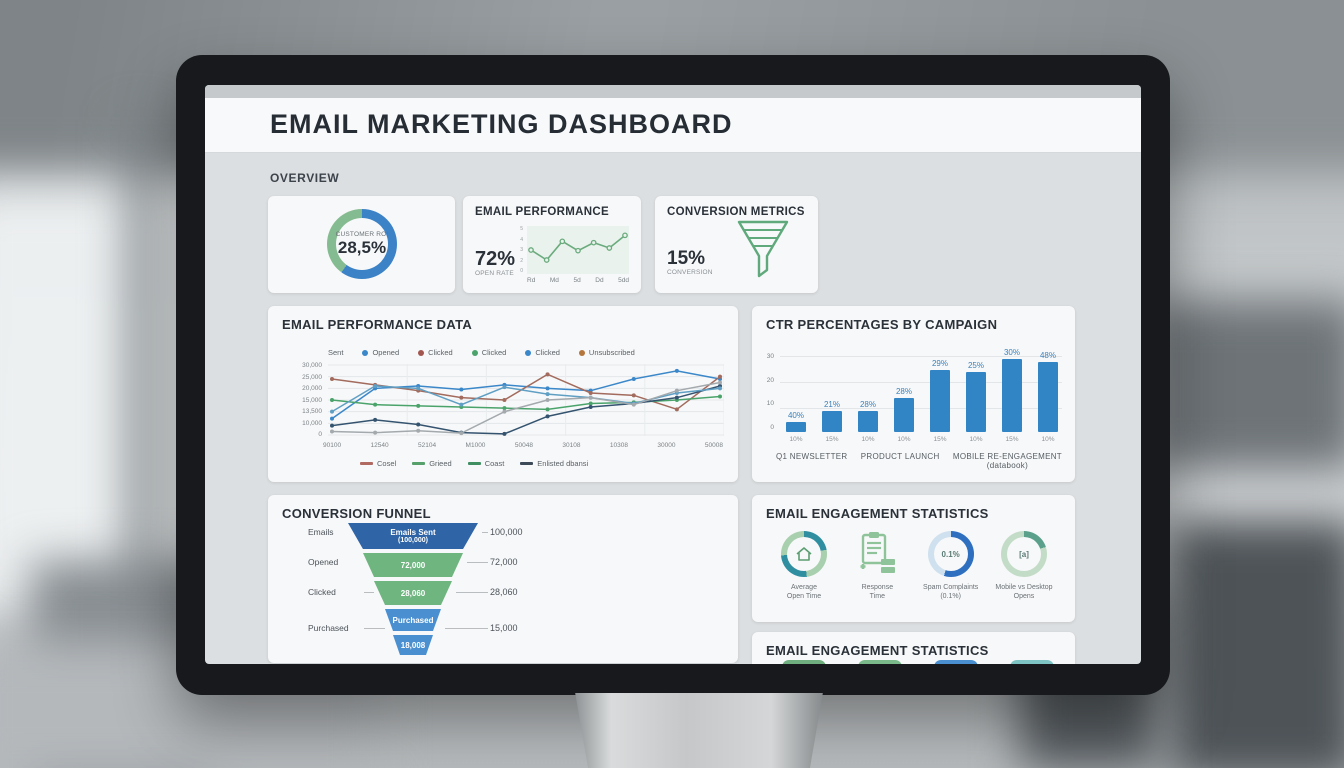 The width and height of the screenshot is (1344, 768). What do you see at coordinates (770, 404) in the screenshot?
I see `bar-y-tick: 10` at bounding box center [770, 404].